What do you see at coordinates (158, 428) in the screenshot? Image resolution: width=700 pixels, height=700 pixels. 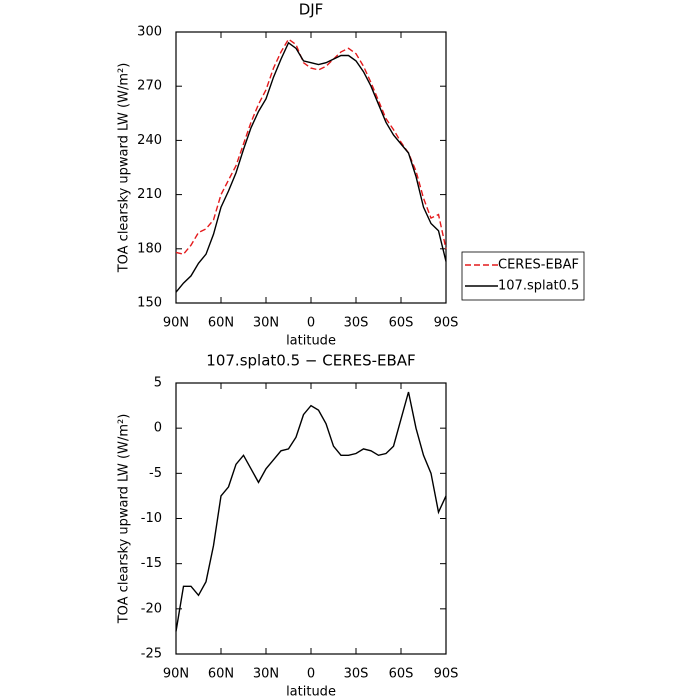 I see `y-tick-label: 0` at bounding box center [158, 428].